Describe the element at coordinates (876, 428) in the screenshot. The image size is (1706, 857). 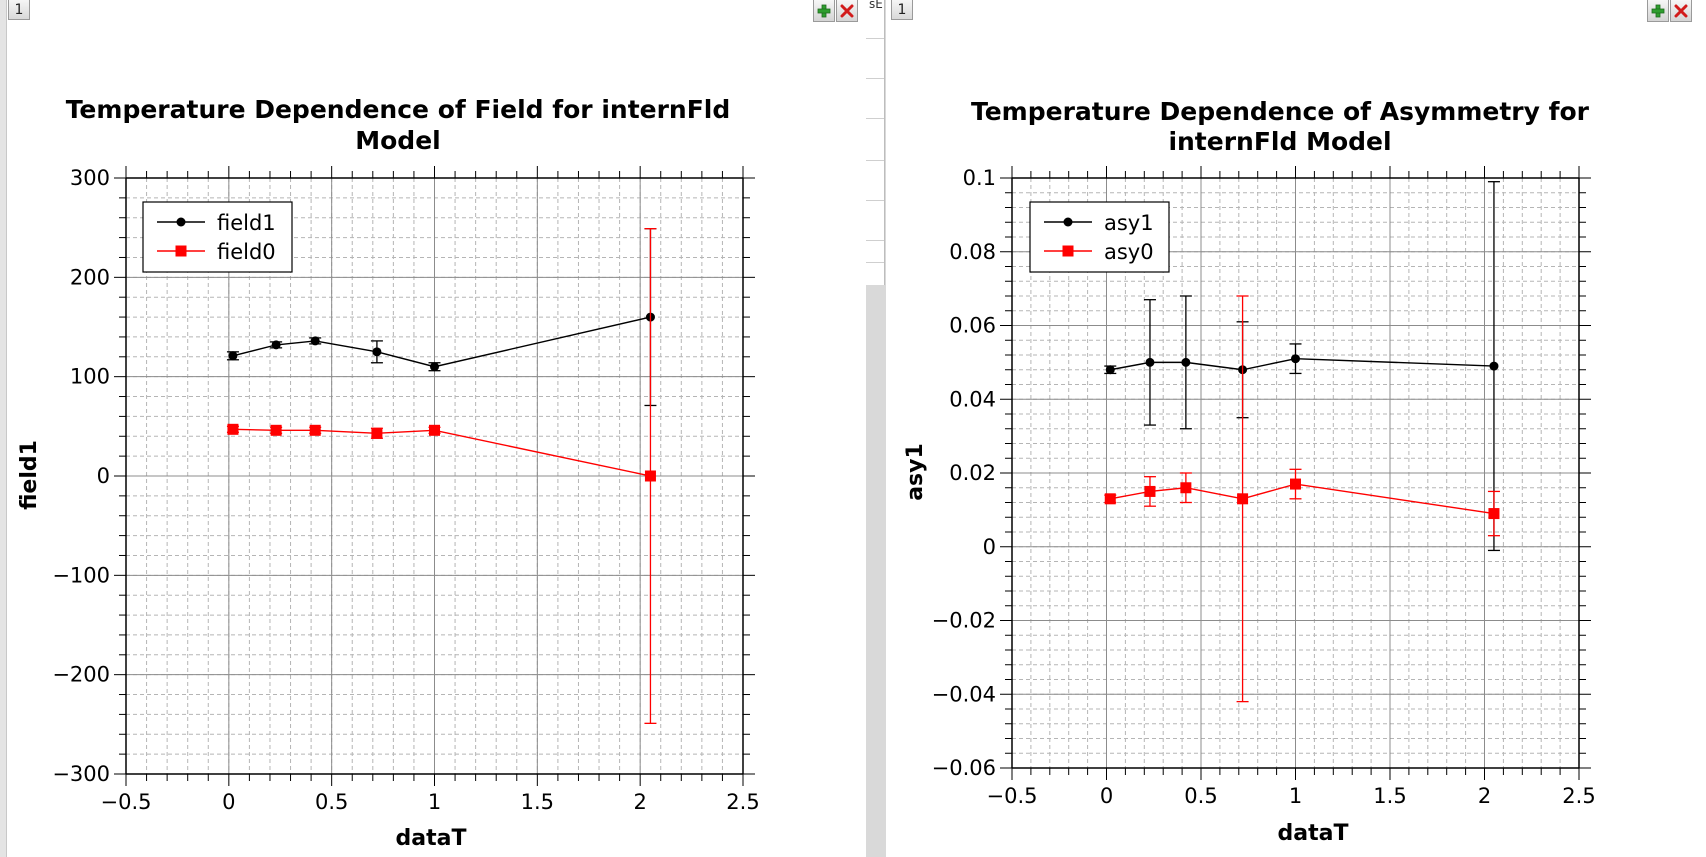
I see `pane-divider: sE` at that location.